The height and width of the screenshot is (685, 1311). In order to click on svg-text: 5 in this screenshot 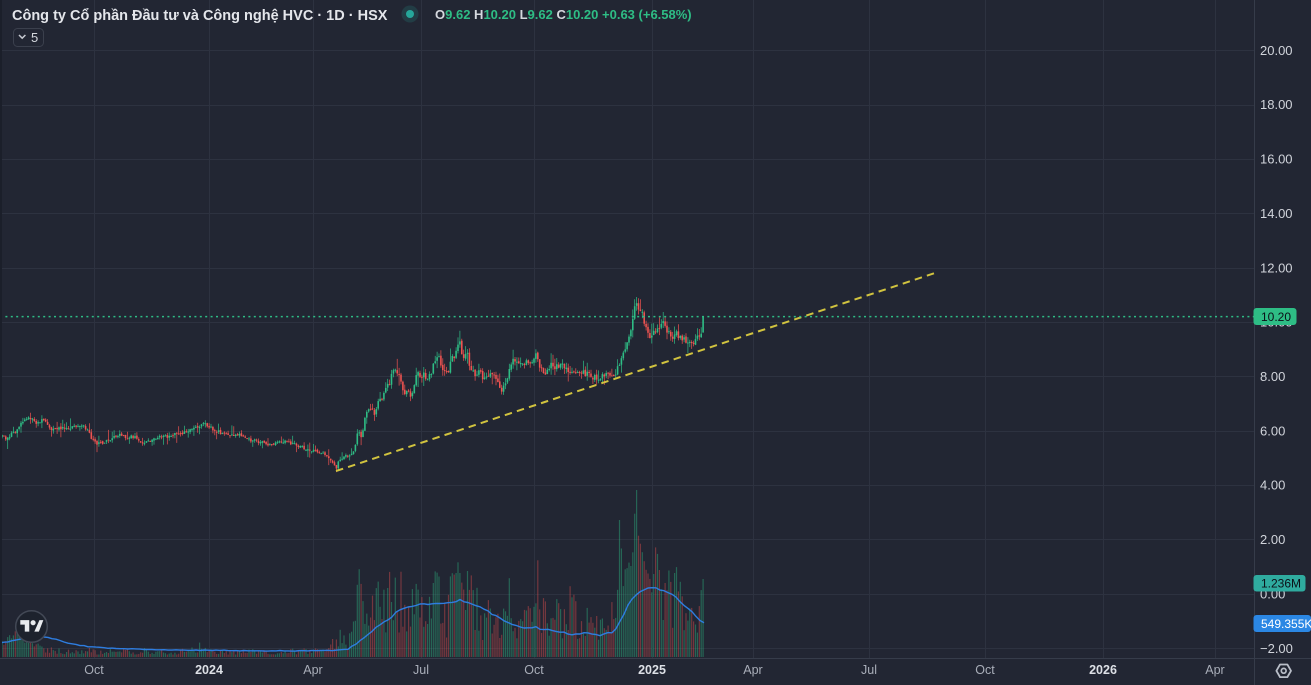, I will do `click(34, 37)`.